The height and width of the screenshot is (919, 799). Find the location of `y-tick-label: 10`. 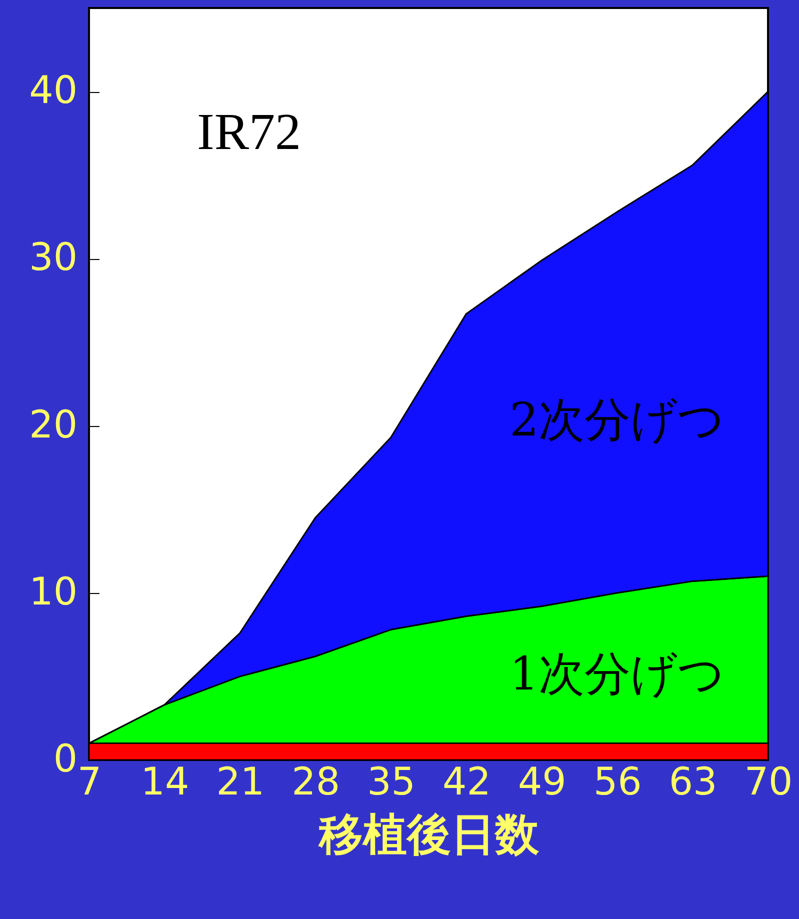

y-tick-label: 10 is located at coordinates (53, 591).